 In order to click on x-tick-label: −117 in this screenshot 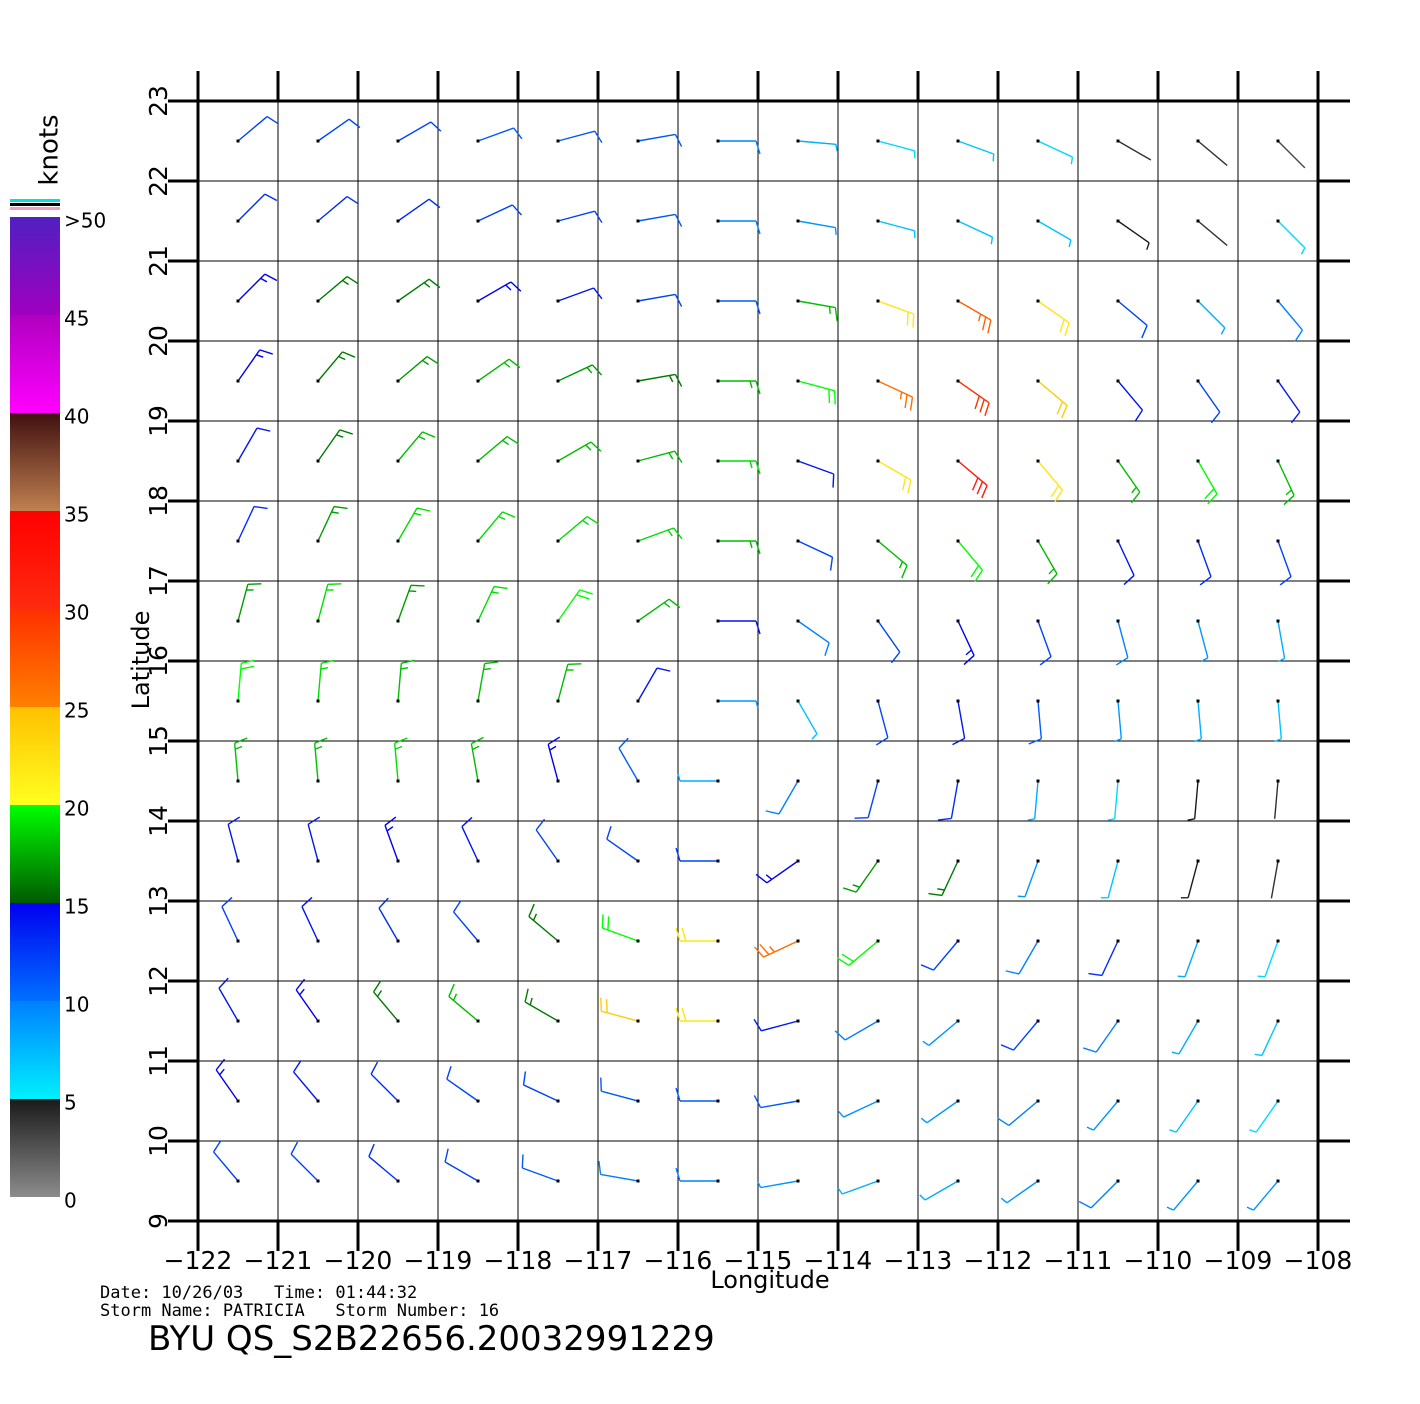, I will do `click(598, 1260)`.